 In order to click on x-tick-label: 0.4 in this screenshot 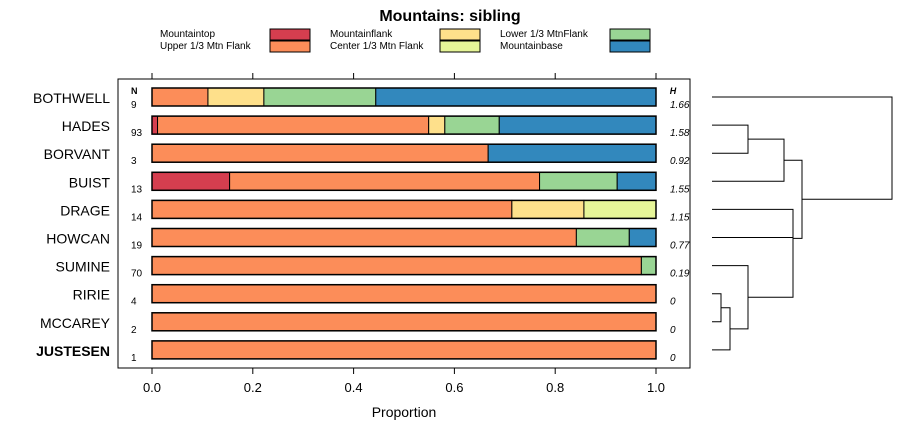, I will do `click(354, 387)`.